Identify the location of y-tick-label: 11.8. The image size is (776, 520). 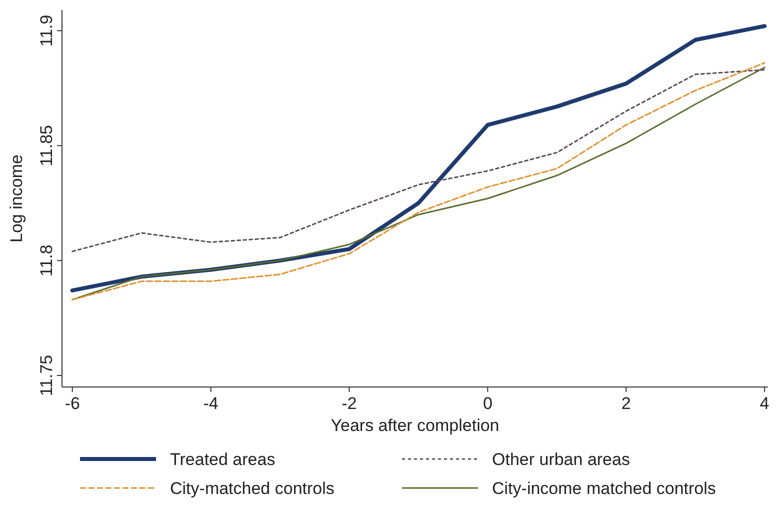
(46, 260).